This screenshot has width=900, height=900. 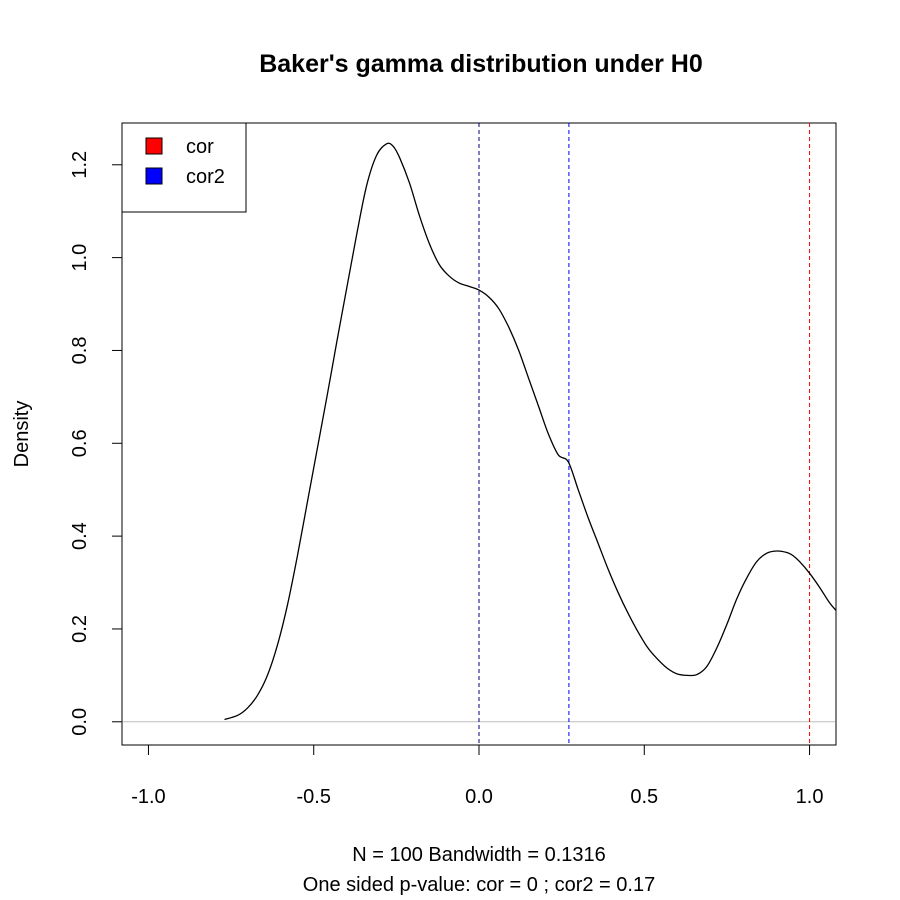 What do you see at coordinates (479, 855) in the screenshot?
I see `x-axis-label-line1: N = 100 Bandwidth = 0.1316` at bounding box center [479, 855].